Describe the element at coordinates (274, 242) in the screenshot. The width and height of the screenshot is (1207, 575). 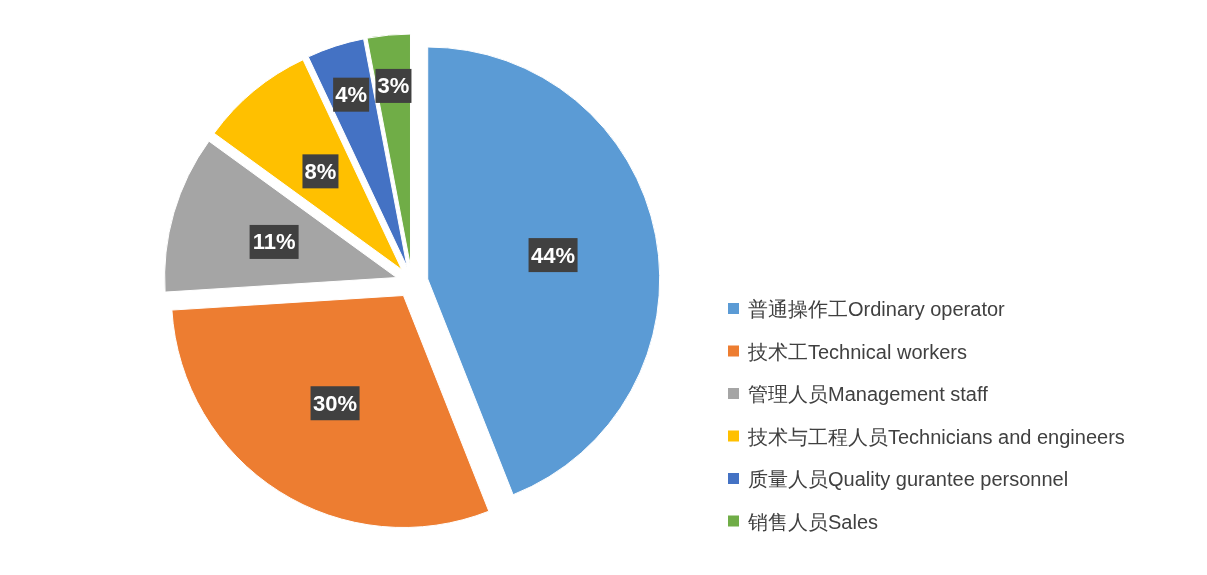
I see `data-label: 11%` at that location.